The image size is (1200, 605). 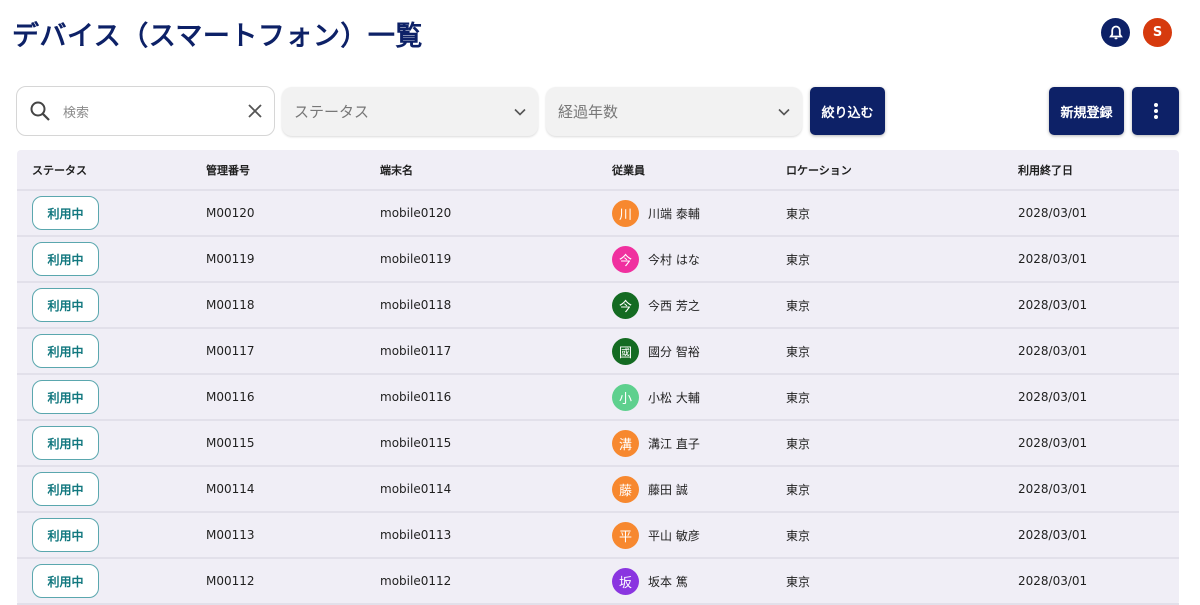 What do you see at coordinates (230, 489) in the screenshot?
I see `id-cell: M00114` at bounding box center [230, 489].